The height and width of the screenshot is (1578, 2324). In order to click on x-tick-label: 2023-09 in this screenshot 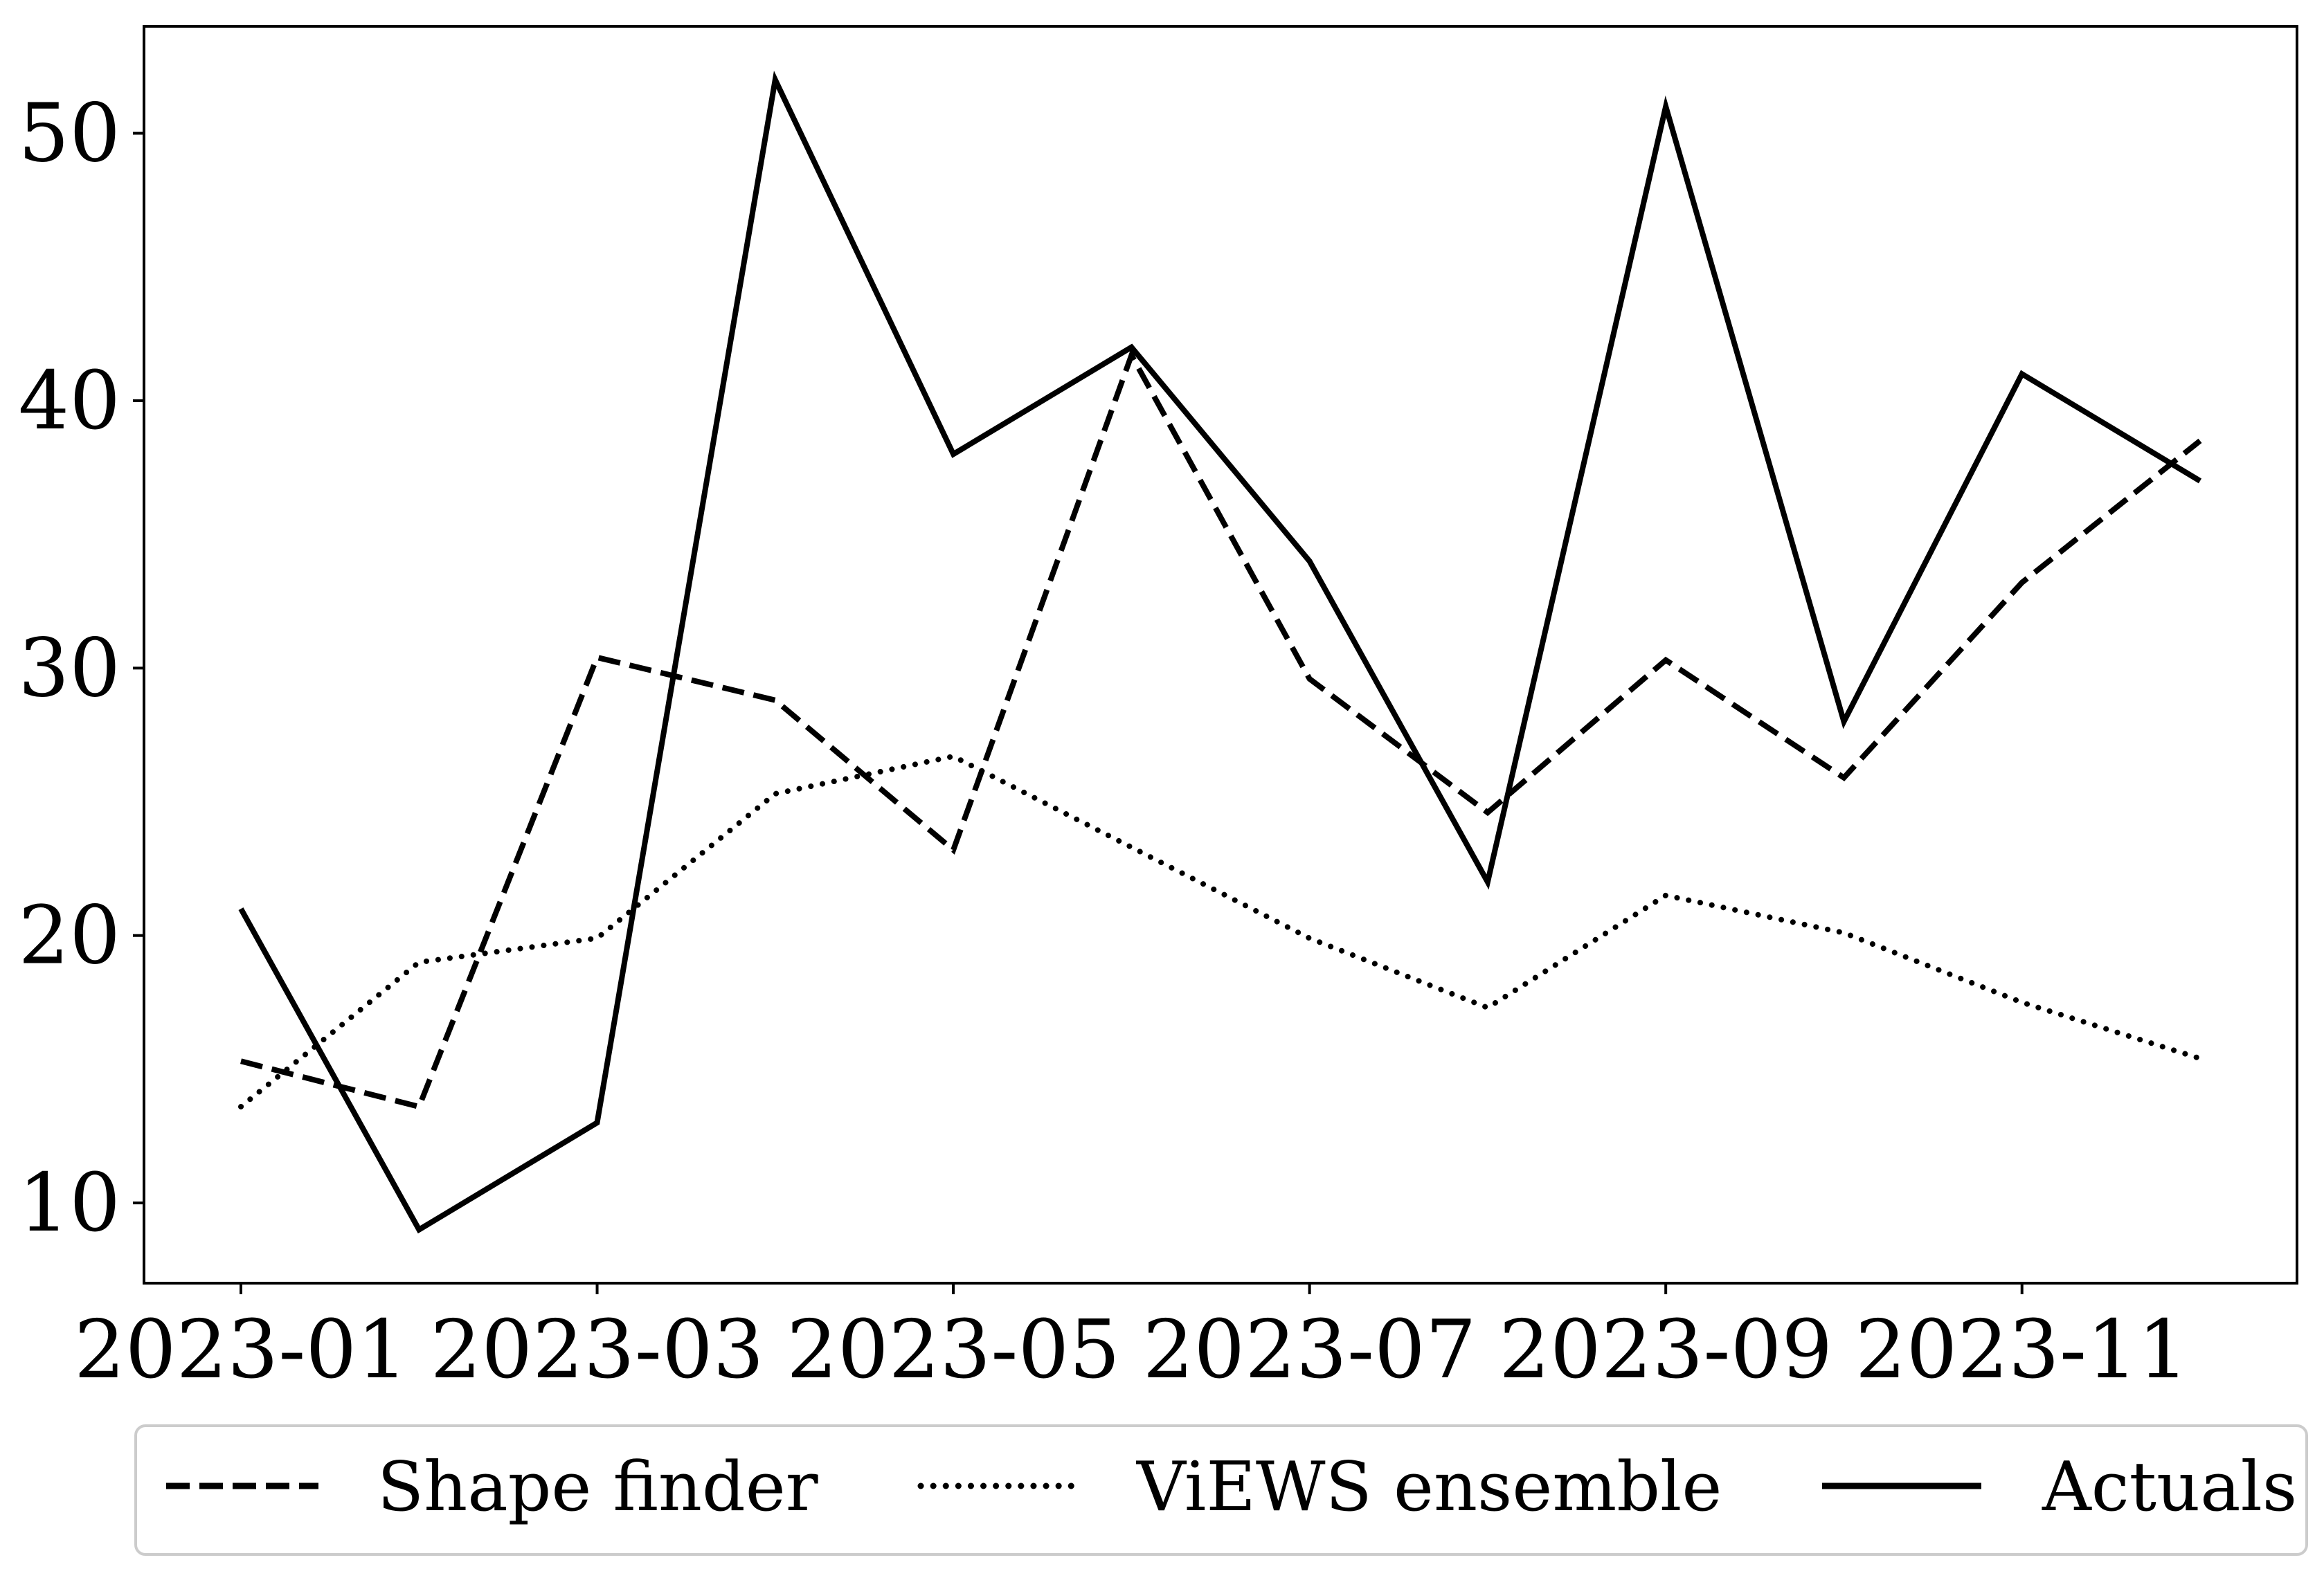, I will do `click(1666, 1350)`.